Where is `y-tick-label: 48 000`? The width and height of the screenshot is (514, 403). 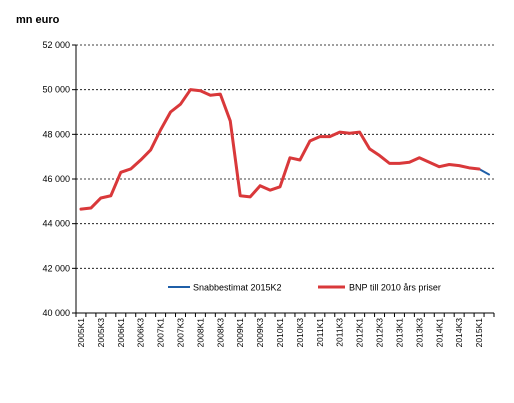
y-tick-label: 48 000 is located at coordinates (56, 134).